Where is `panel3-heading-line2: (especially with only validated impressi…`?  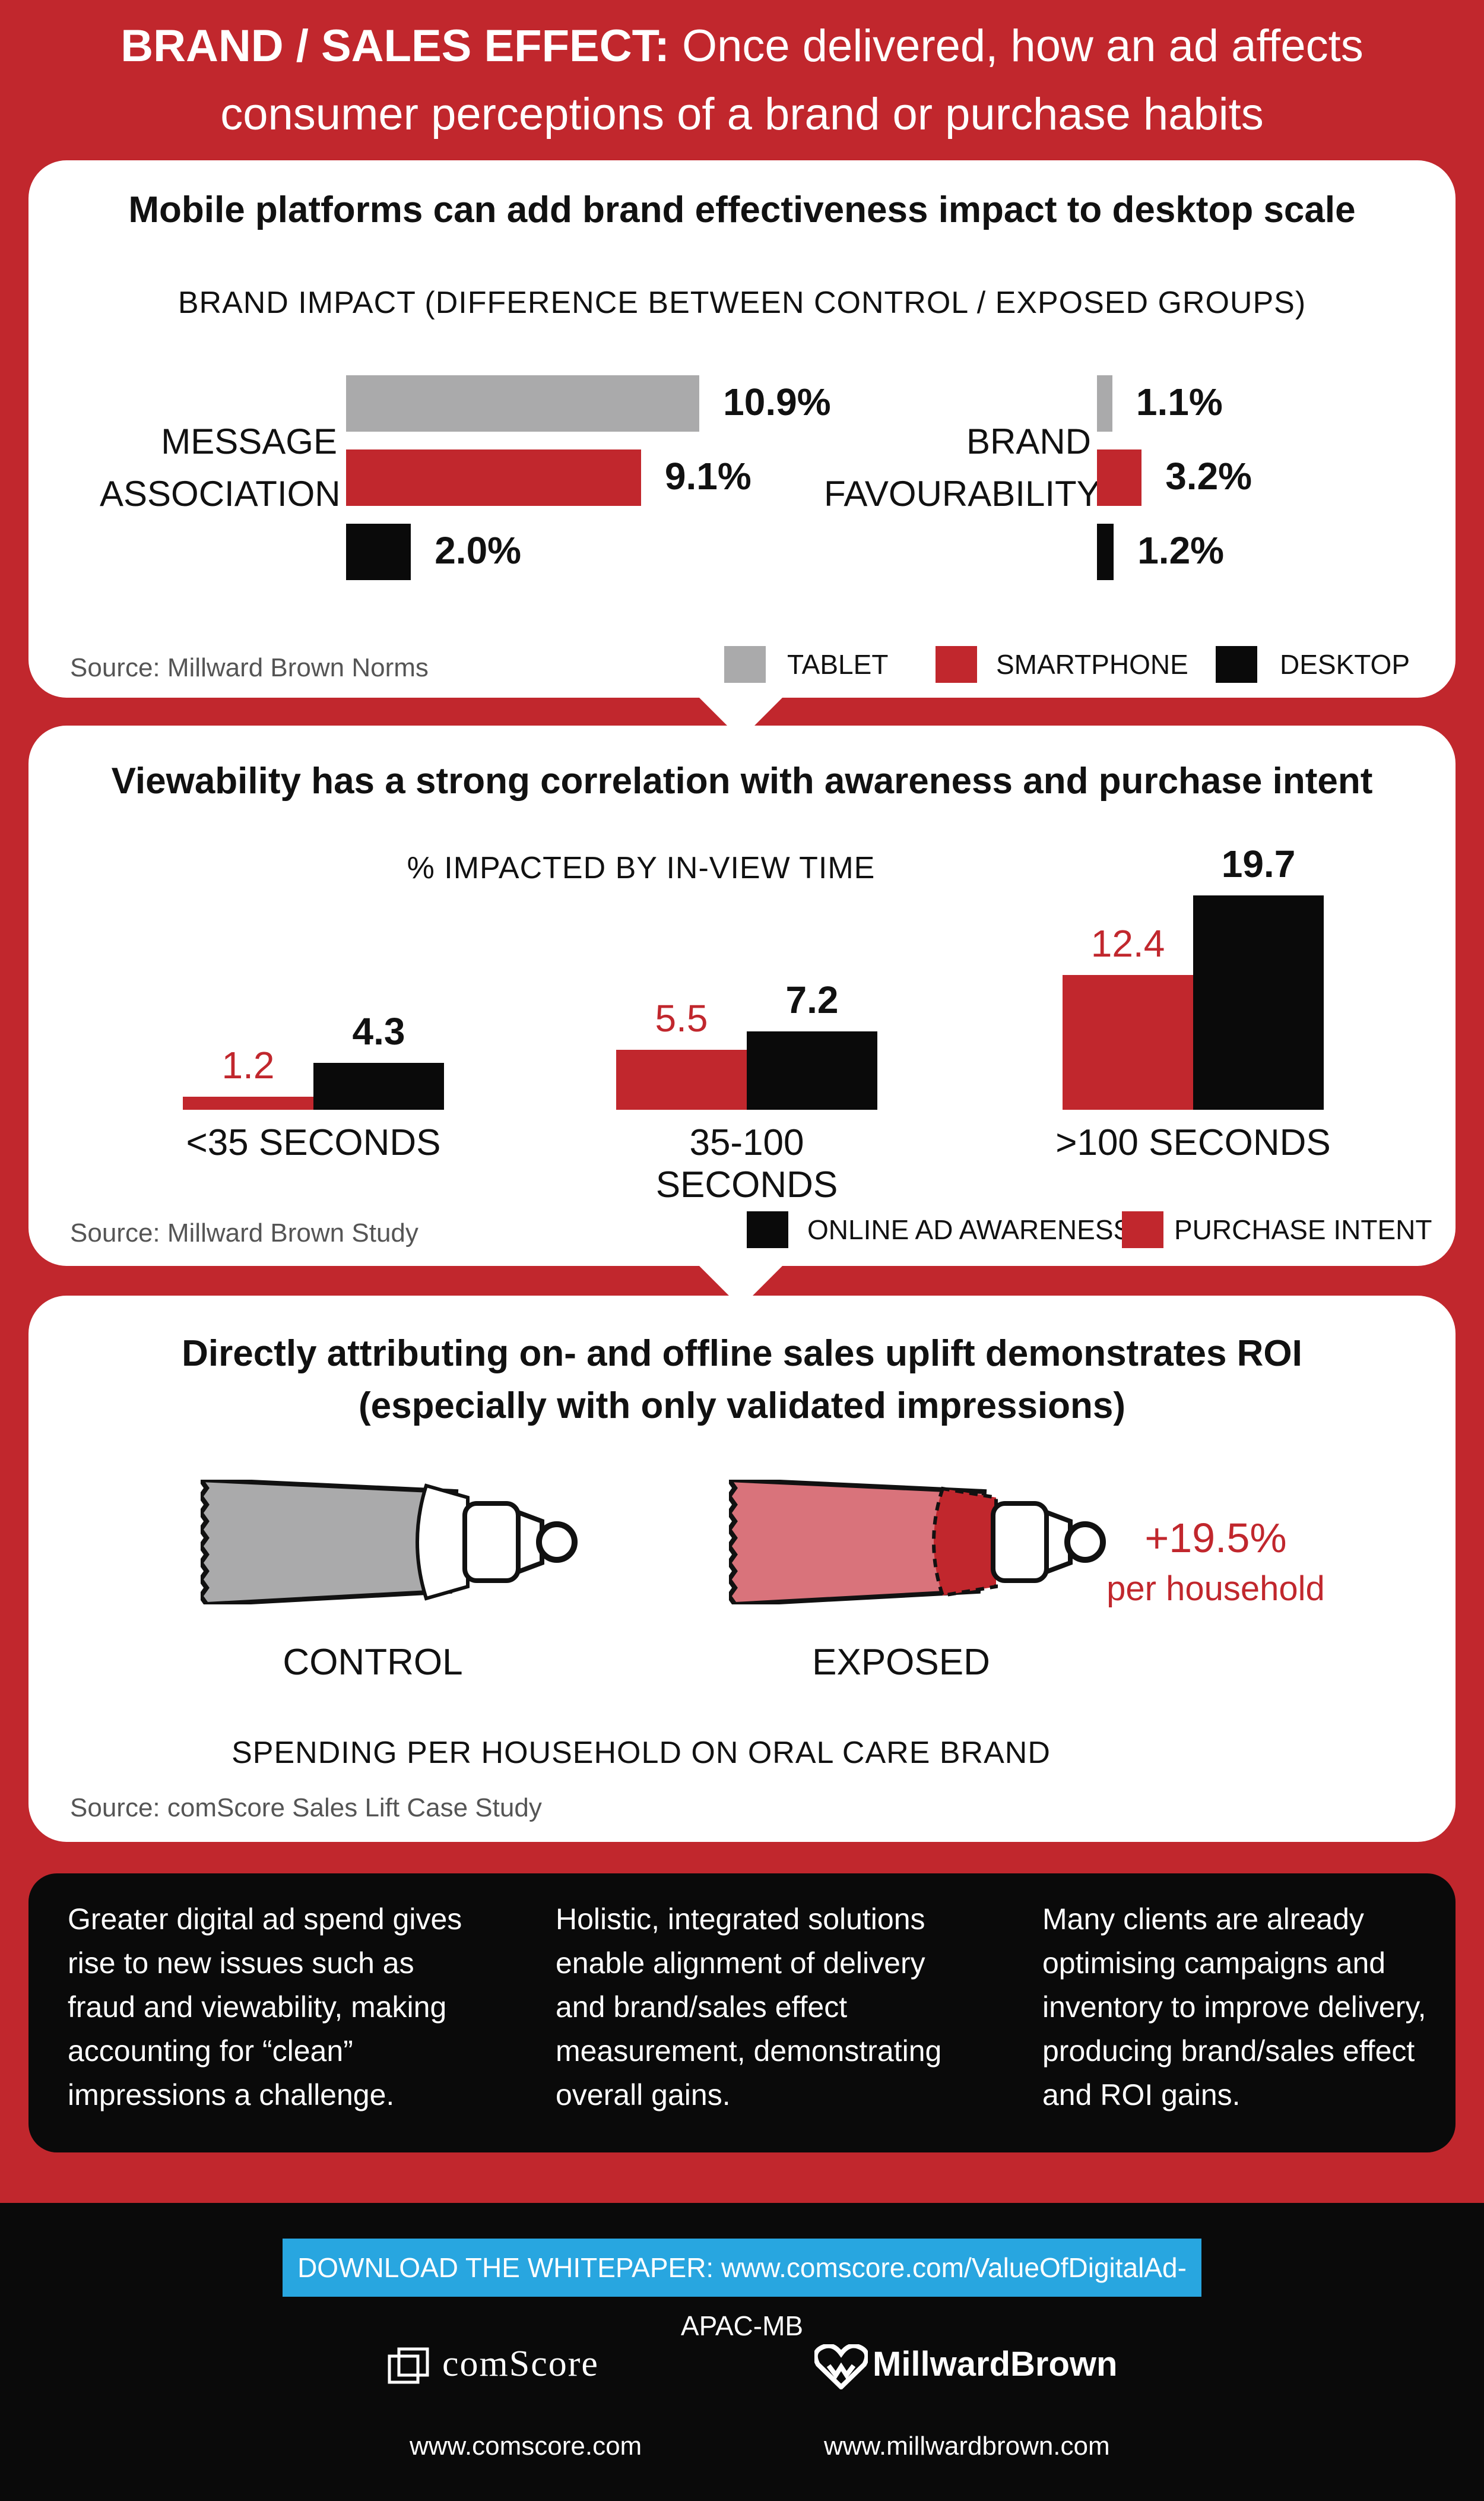 panel3-heading-line2: (especially with only validated impressi… is located at coordinates (742, 1406).